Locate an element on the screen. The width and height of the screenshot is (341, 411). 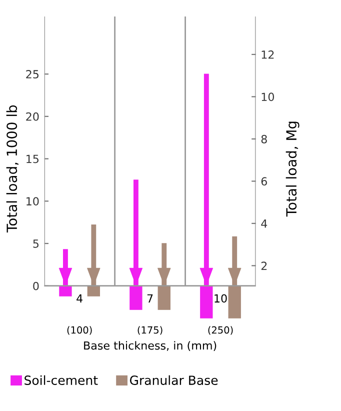
annotation: 4 is located at coordinates (79, 298).